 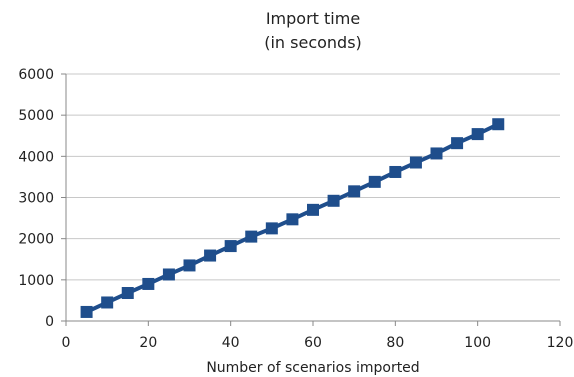 I want to click on x-tick-label: 80, so click(x=395, y=343).